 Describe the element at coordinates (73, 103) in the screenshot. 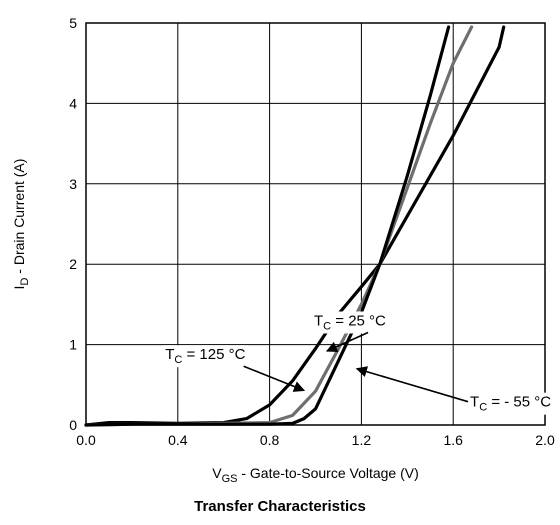

I see `y-tick-label: 4` at that location.